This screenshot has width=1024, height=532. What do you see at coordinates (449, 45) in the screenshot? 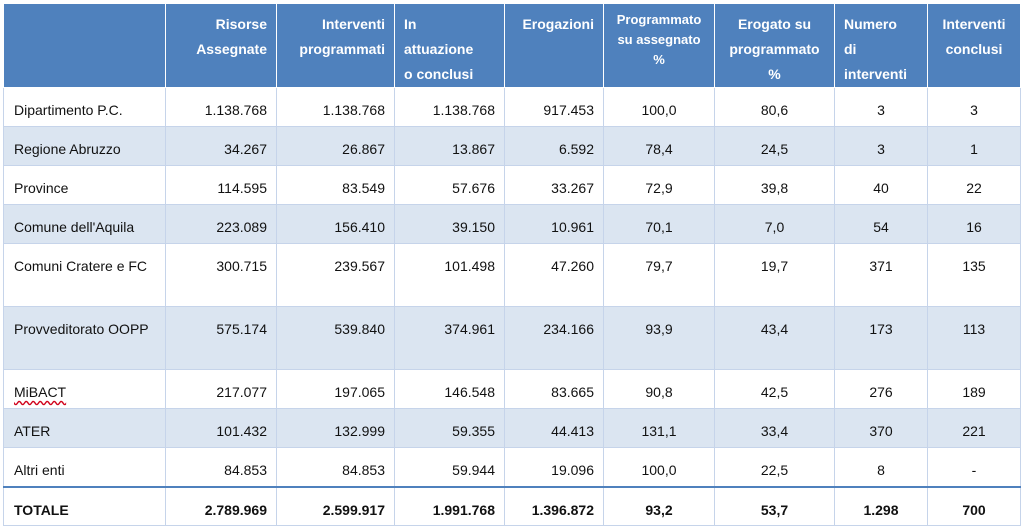
I see `header-in-attuazione: In attuazione o conclusi` at bounding box center [449, 45].